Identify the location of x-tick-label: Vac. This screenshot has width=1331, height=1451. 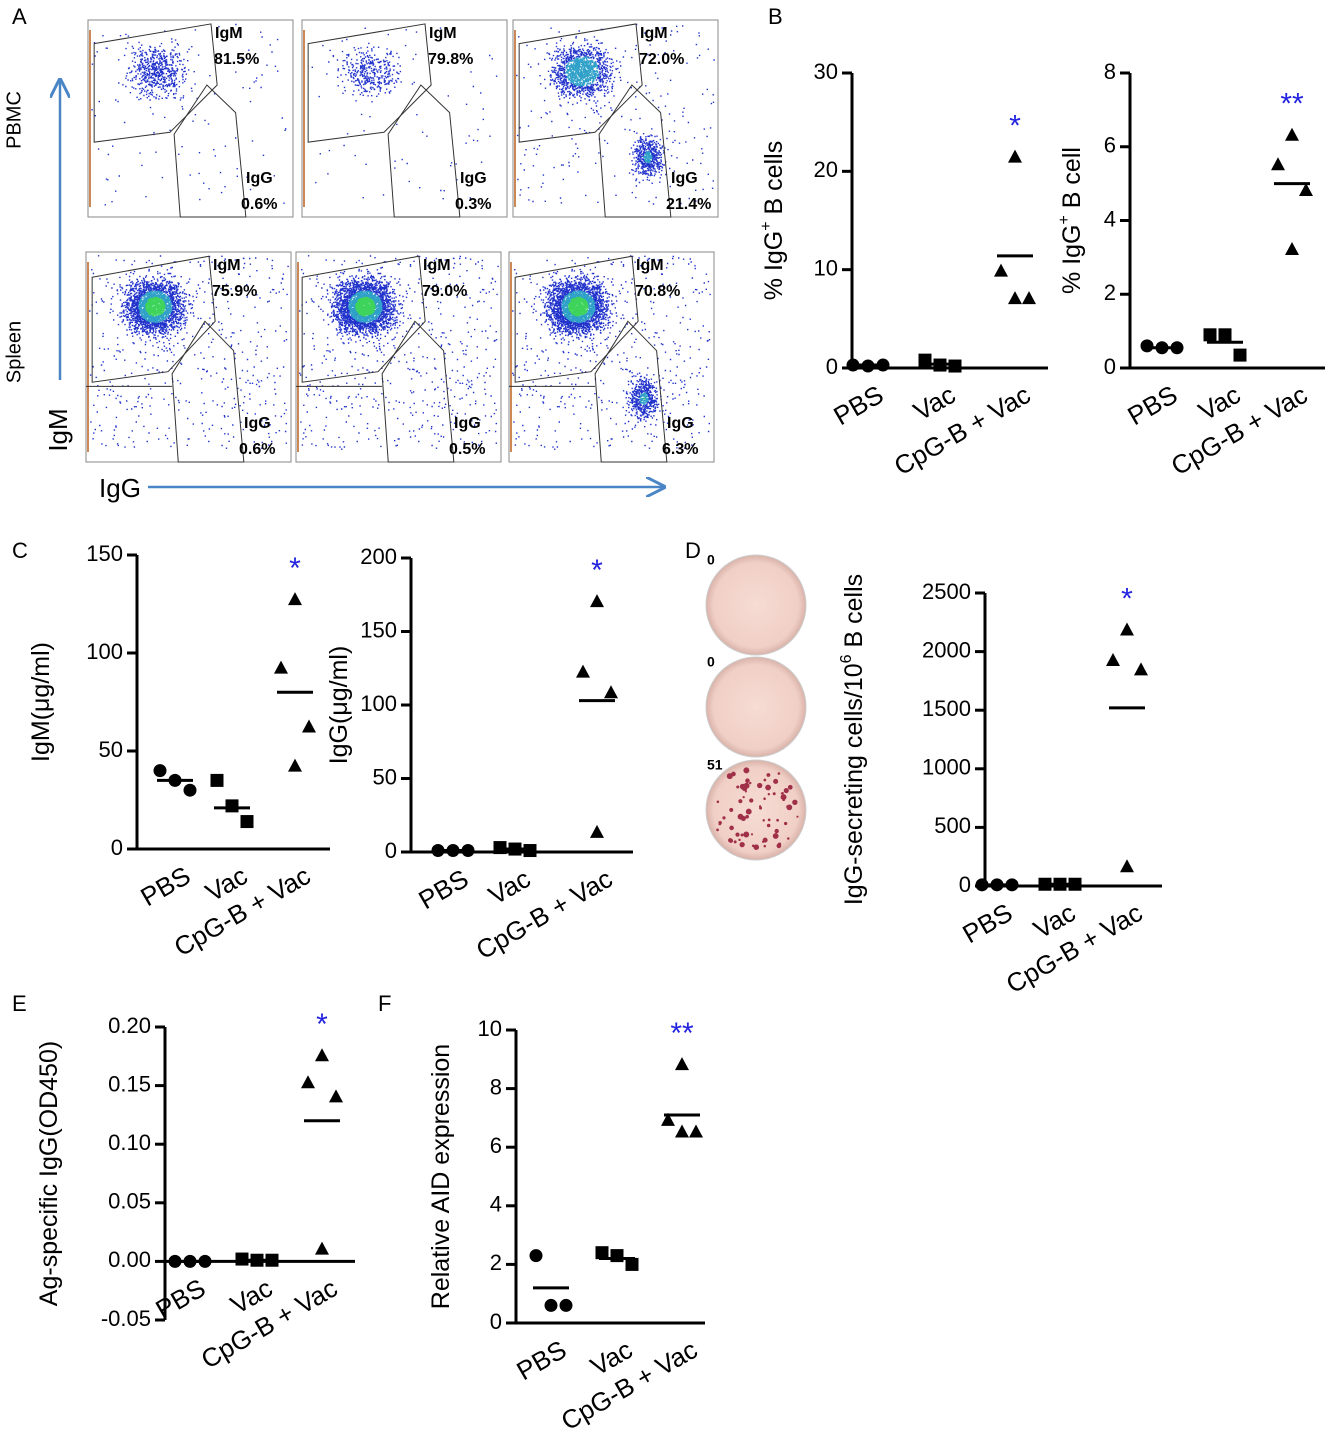
(509, 886).